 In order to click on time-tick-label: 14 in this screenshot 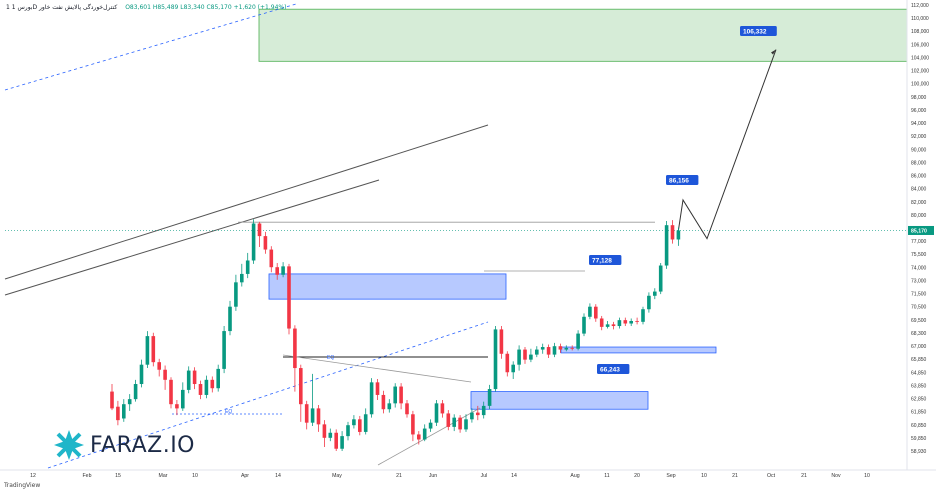, I will do `click(278, 476)`.